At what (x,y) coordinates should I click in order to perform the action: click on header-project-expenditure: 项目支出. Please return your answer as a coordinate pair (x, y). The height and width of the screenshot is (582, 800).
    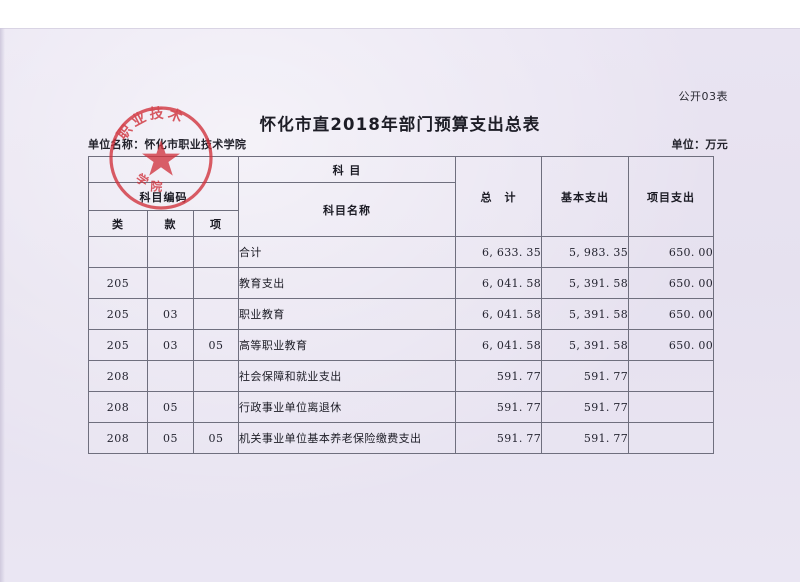
    Looking at the image, I should click on (671, 196).